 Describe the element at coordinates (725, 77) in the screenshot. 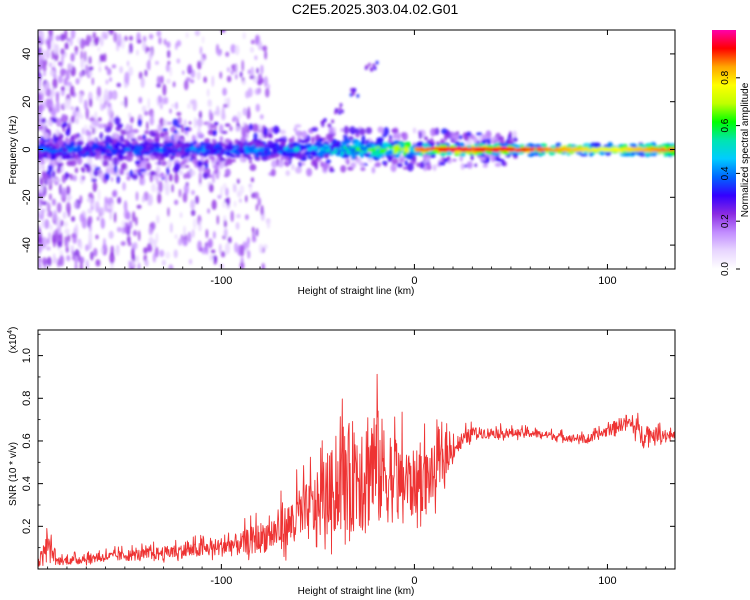

I see `colorbar-tick-label: 0.8` at that location.